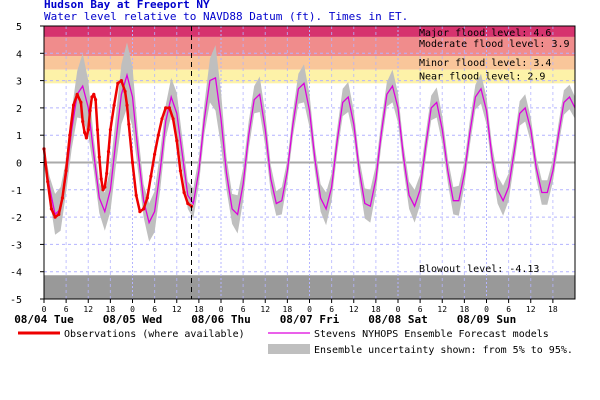 The width and height of the screenshot is (600, 400). Describe the element at coordinates (482, 77) in the screenshot. I see `threshold-label: Near flood level: 2.9` at that location.